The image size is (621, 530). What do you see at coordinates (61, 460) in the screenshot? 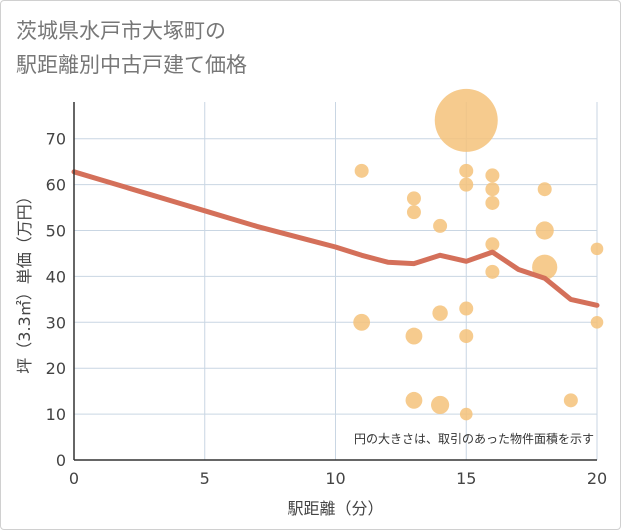
I see `y-tick-label: 0` at bounding box center [61, 460].